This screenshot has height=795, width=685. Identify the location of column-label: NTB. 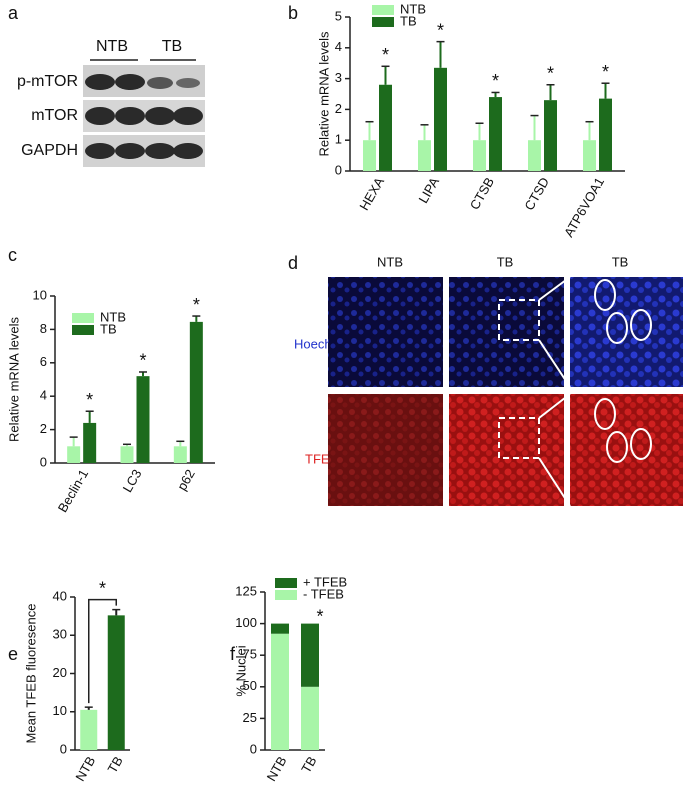
(390, 261).